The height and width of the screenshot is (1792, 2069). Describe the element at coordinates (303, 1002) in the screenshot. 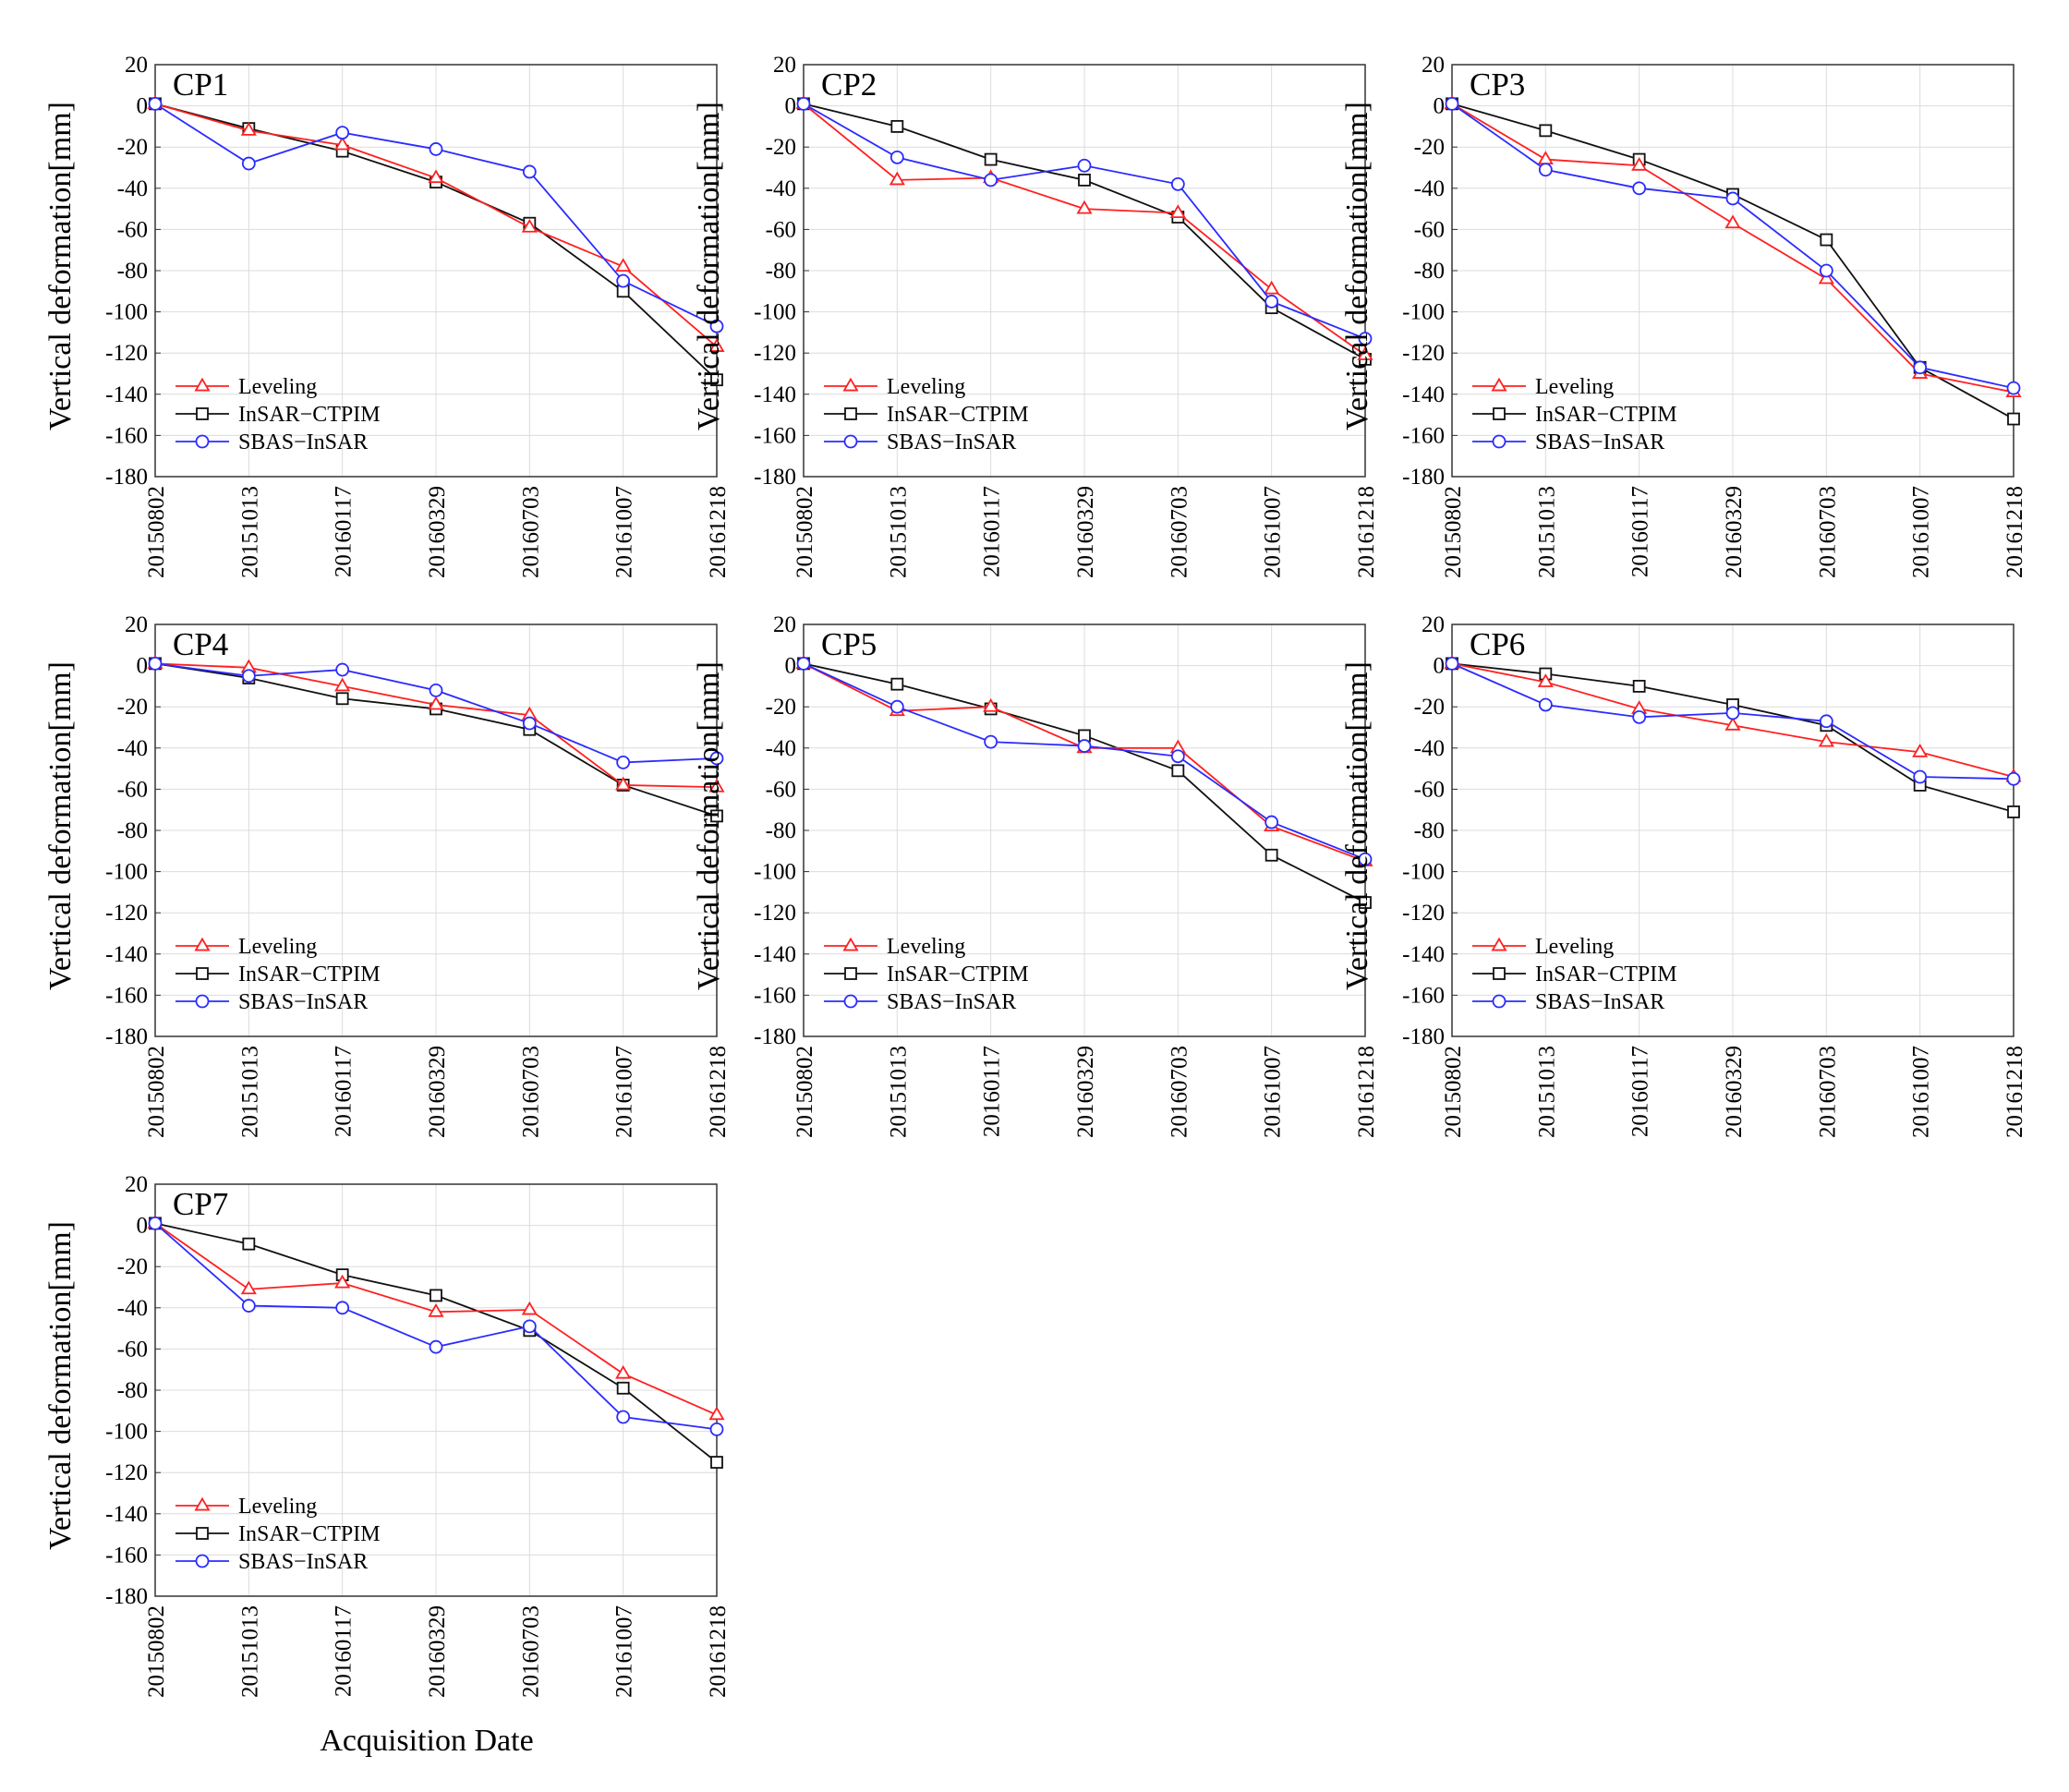

I see `legend-label: SBAS−InSAR` at that location.